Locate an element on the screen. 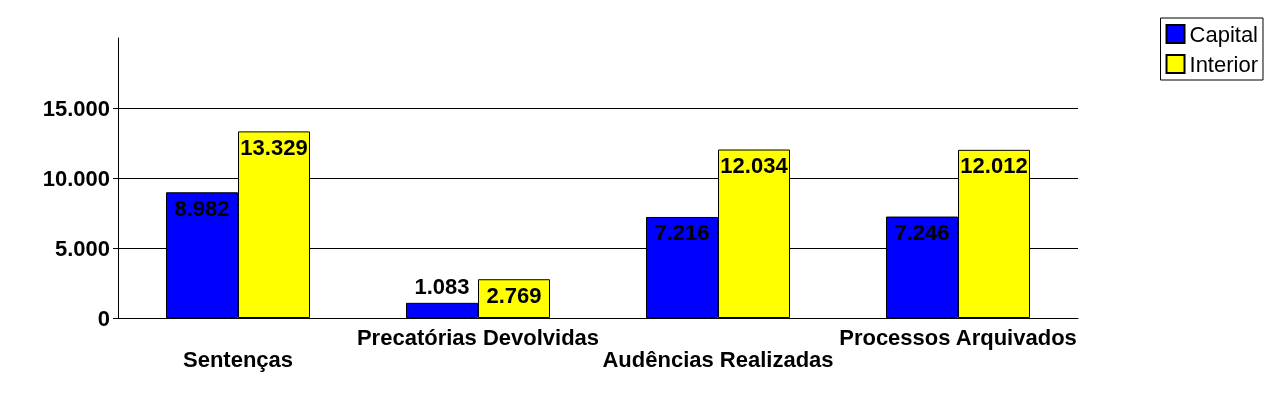 This screenshot has width=1278, height=418. x-tick-label: Processos Arquivados is located at coordinates (958, 337).